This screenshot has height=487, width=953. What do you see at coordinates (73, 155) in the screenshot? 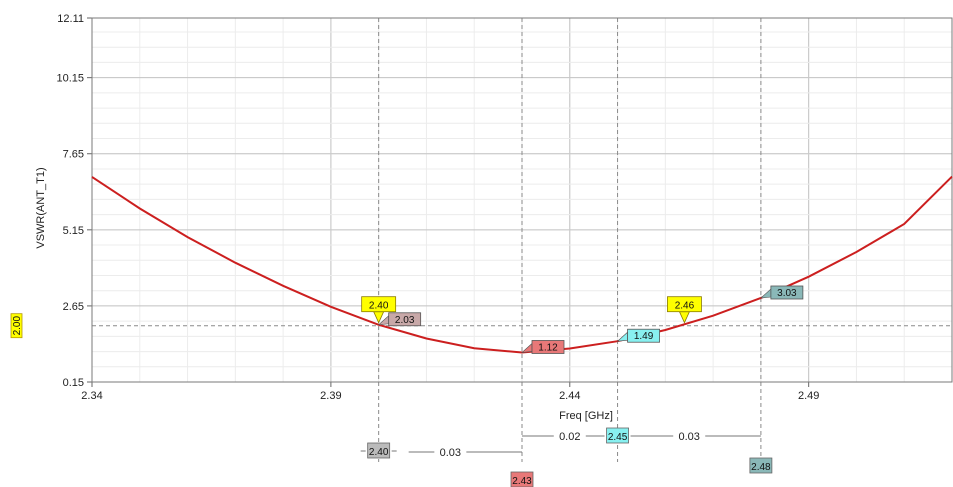
I see `y-tick-label: 7.65` at bounding box center [73, 155].